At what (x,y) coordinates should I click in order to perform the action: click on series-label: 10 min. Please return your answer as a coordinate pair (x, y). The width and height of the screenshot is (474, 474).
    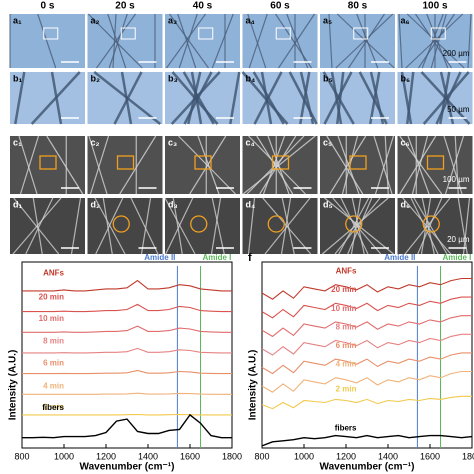
    Looking at the image, I should click on (343, 308).